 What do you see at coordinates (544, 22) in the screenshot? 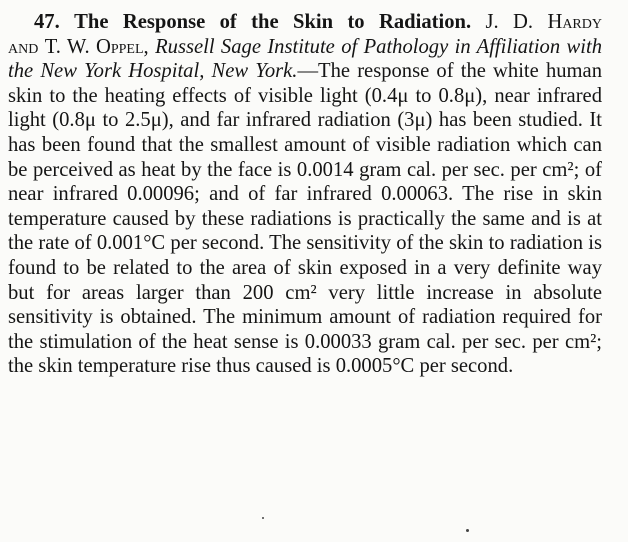
I see `author-1: J. D. Hardy` at bounding box center [544, 22].